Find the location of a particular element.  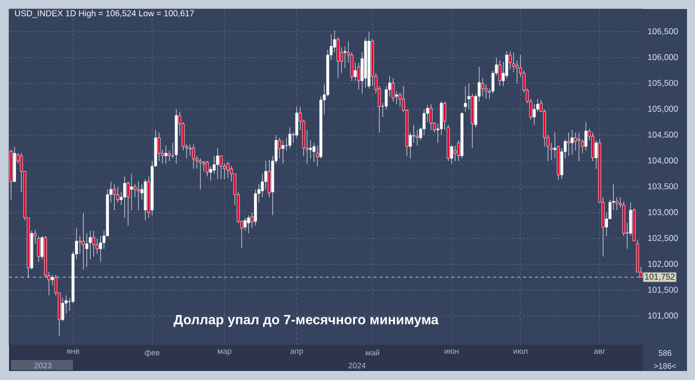

y-tick-label: 105,500 is located at coordinates (663, 83).